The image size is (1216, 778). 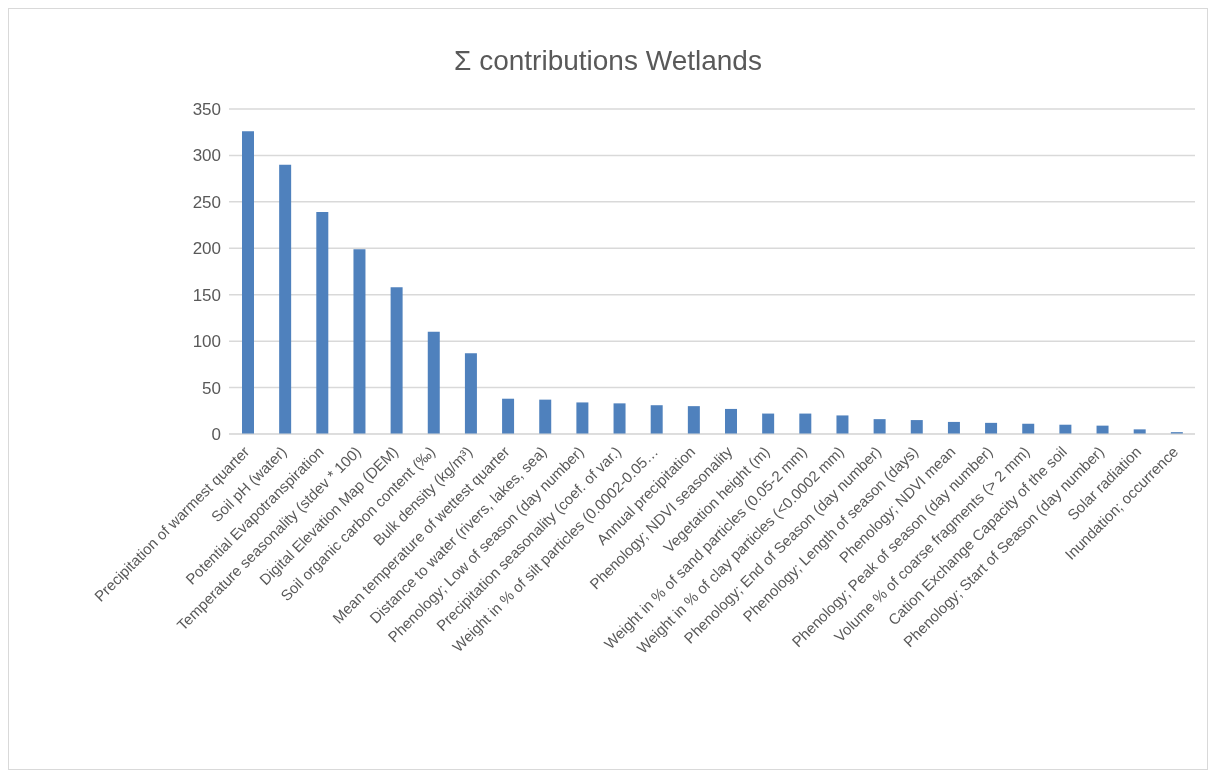 What do you see at coordinates (206, 249) in the screenshot?
I see `y-tick-label: 200` at bounding box center [206, 249].